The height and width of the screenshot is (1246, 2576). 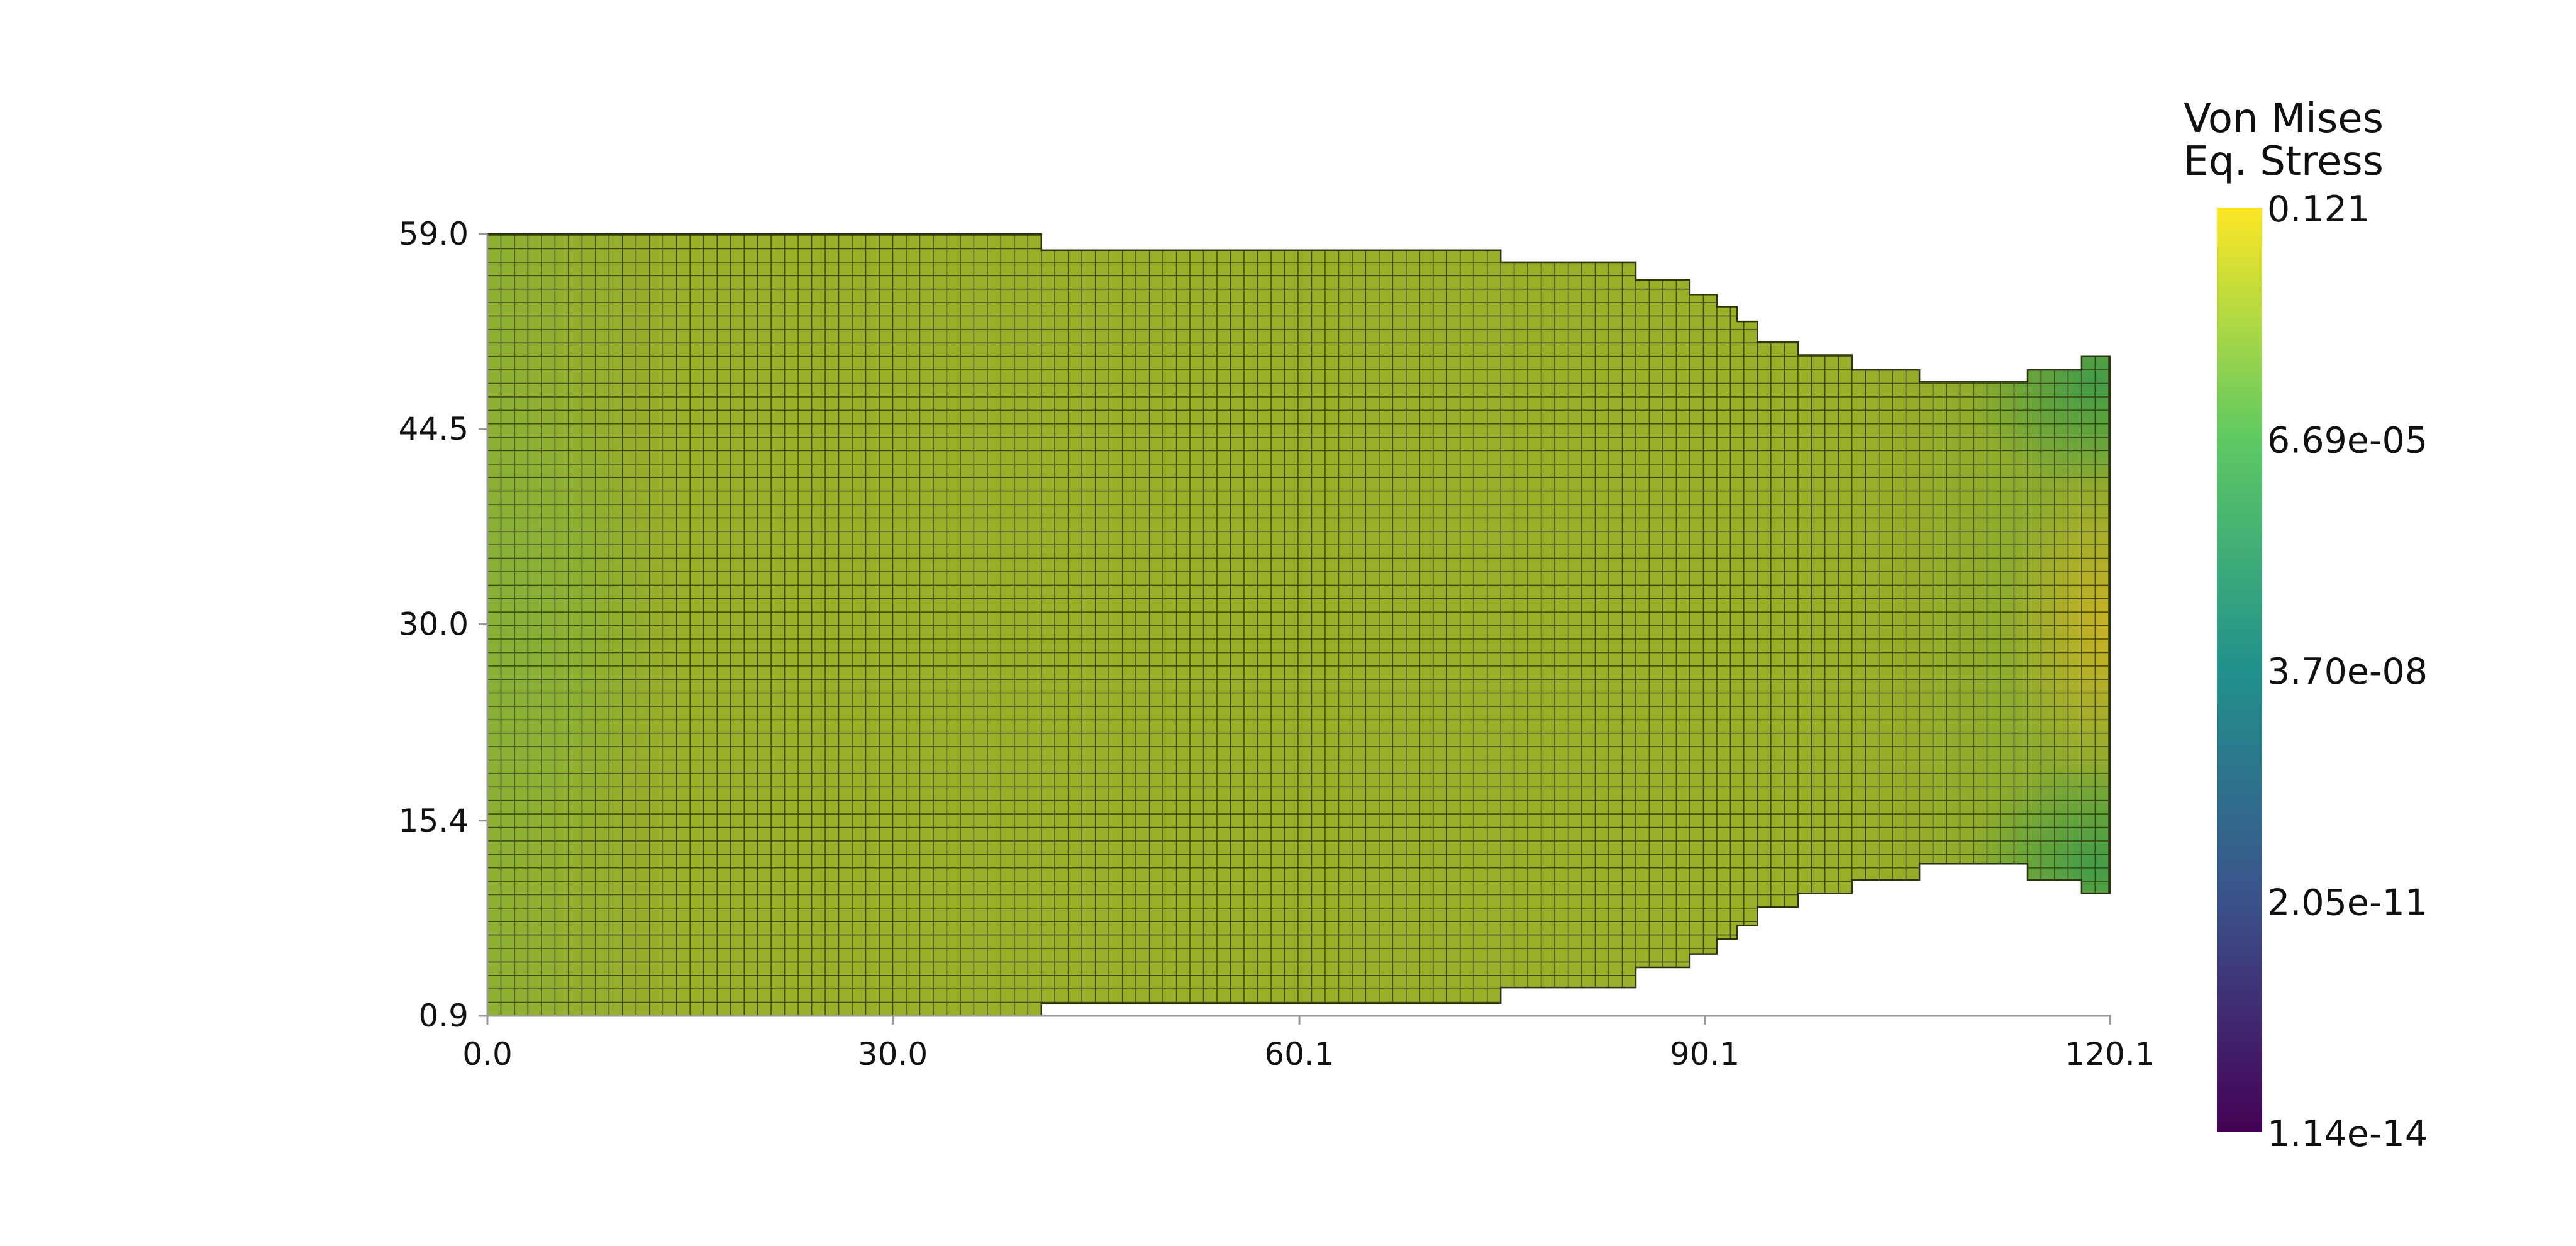 What do you see at coordinates (443, 1016) in the screenshot?
I see `y-tick-label: 0.9` at bounding box center [443, 1016].